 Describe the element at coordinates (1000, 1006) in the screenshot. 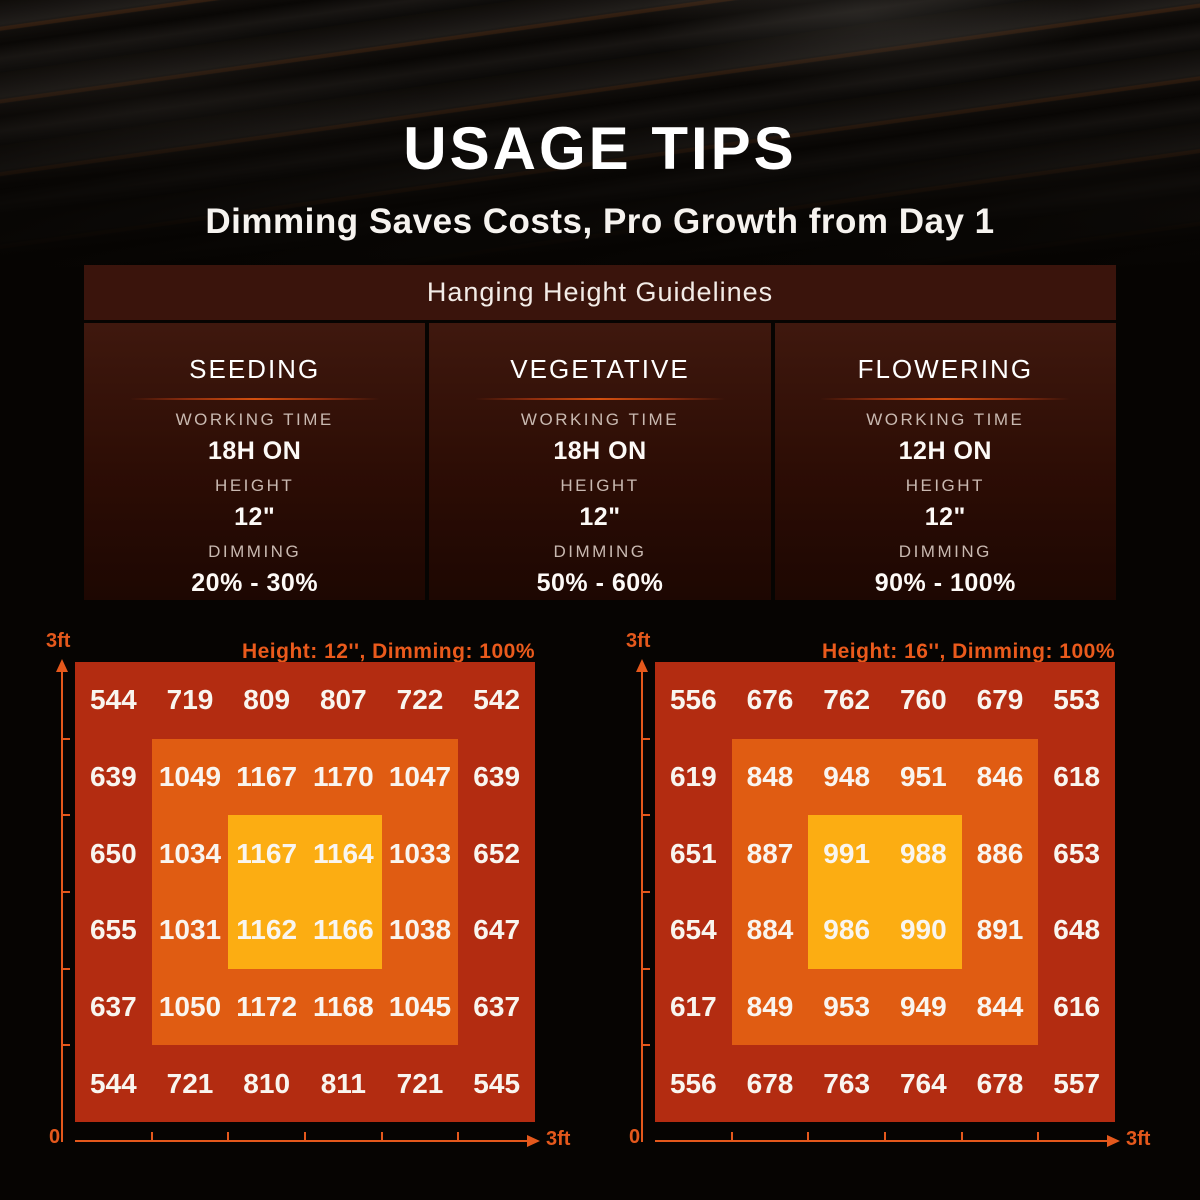

I see `heatmap-value: 844` at that location.